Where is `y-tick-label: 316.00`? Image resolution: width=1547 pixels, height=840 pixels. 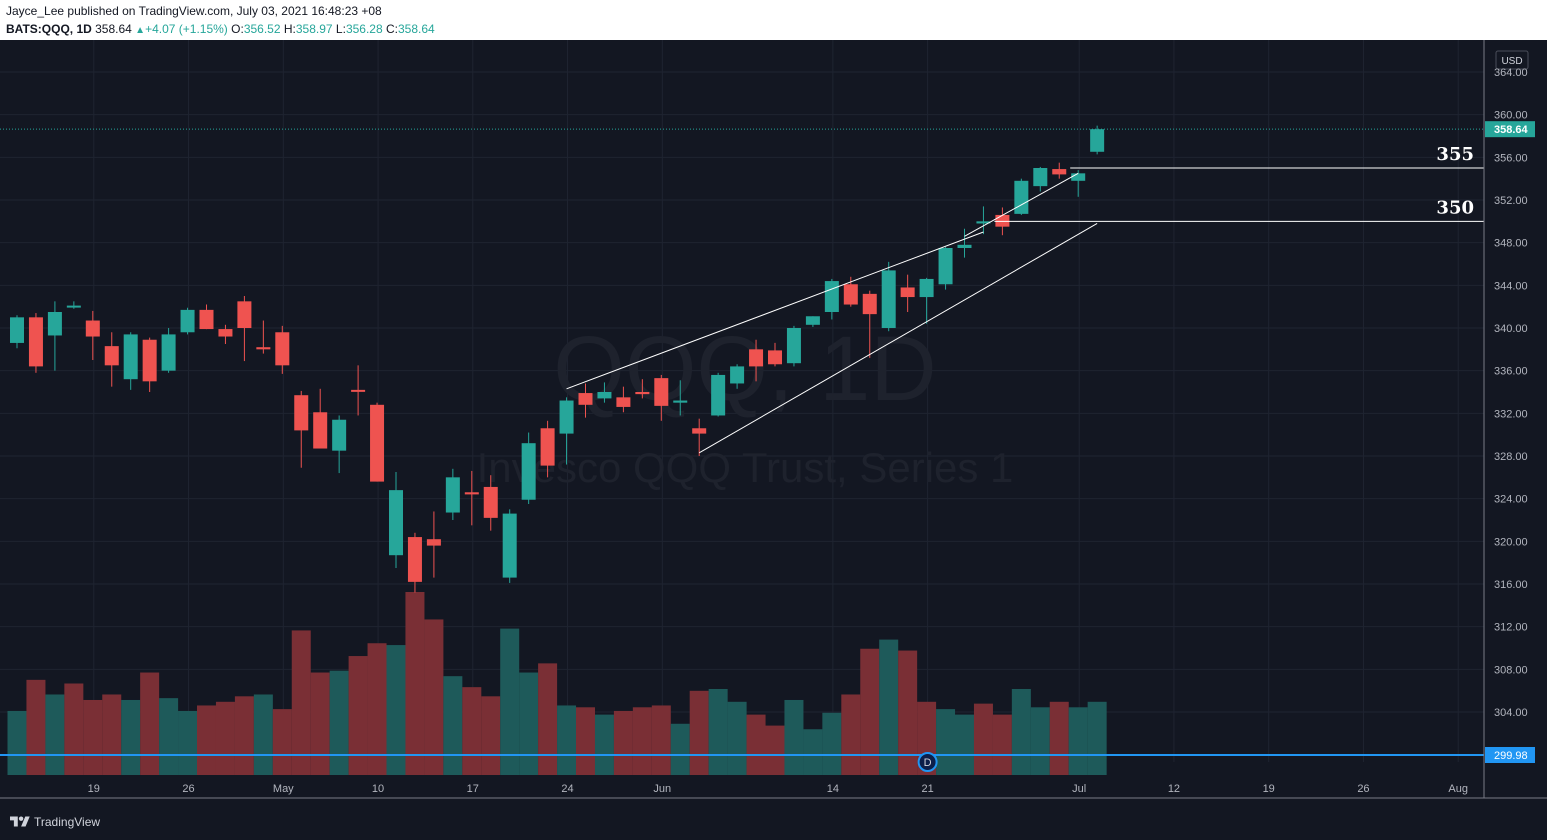
y-tick-label: 316.00 is located at coordinates (1511, 585).